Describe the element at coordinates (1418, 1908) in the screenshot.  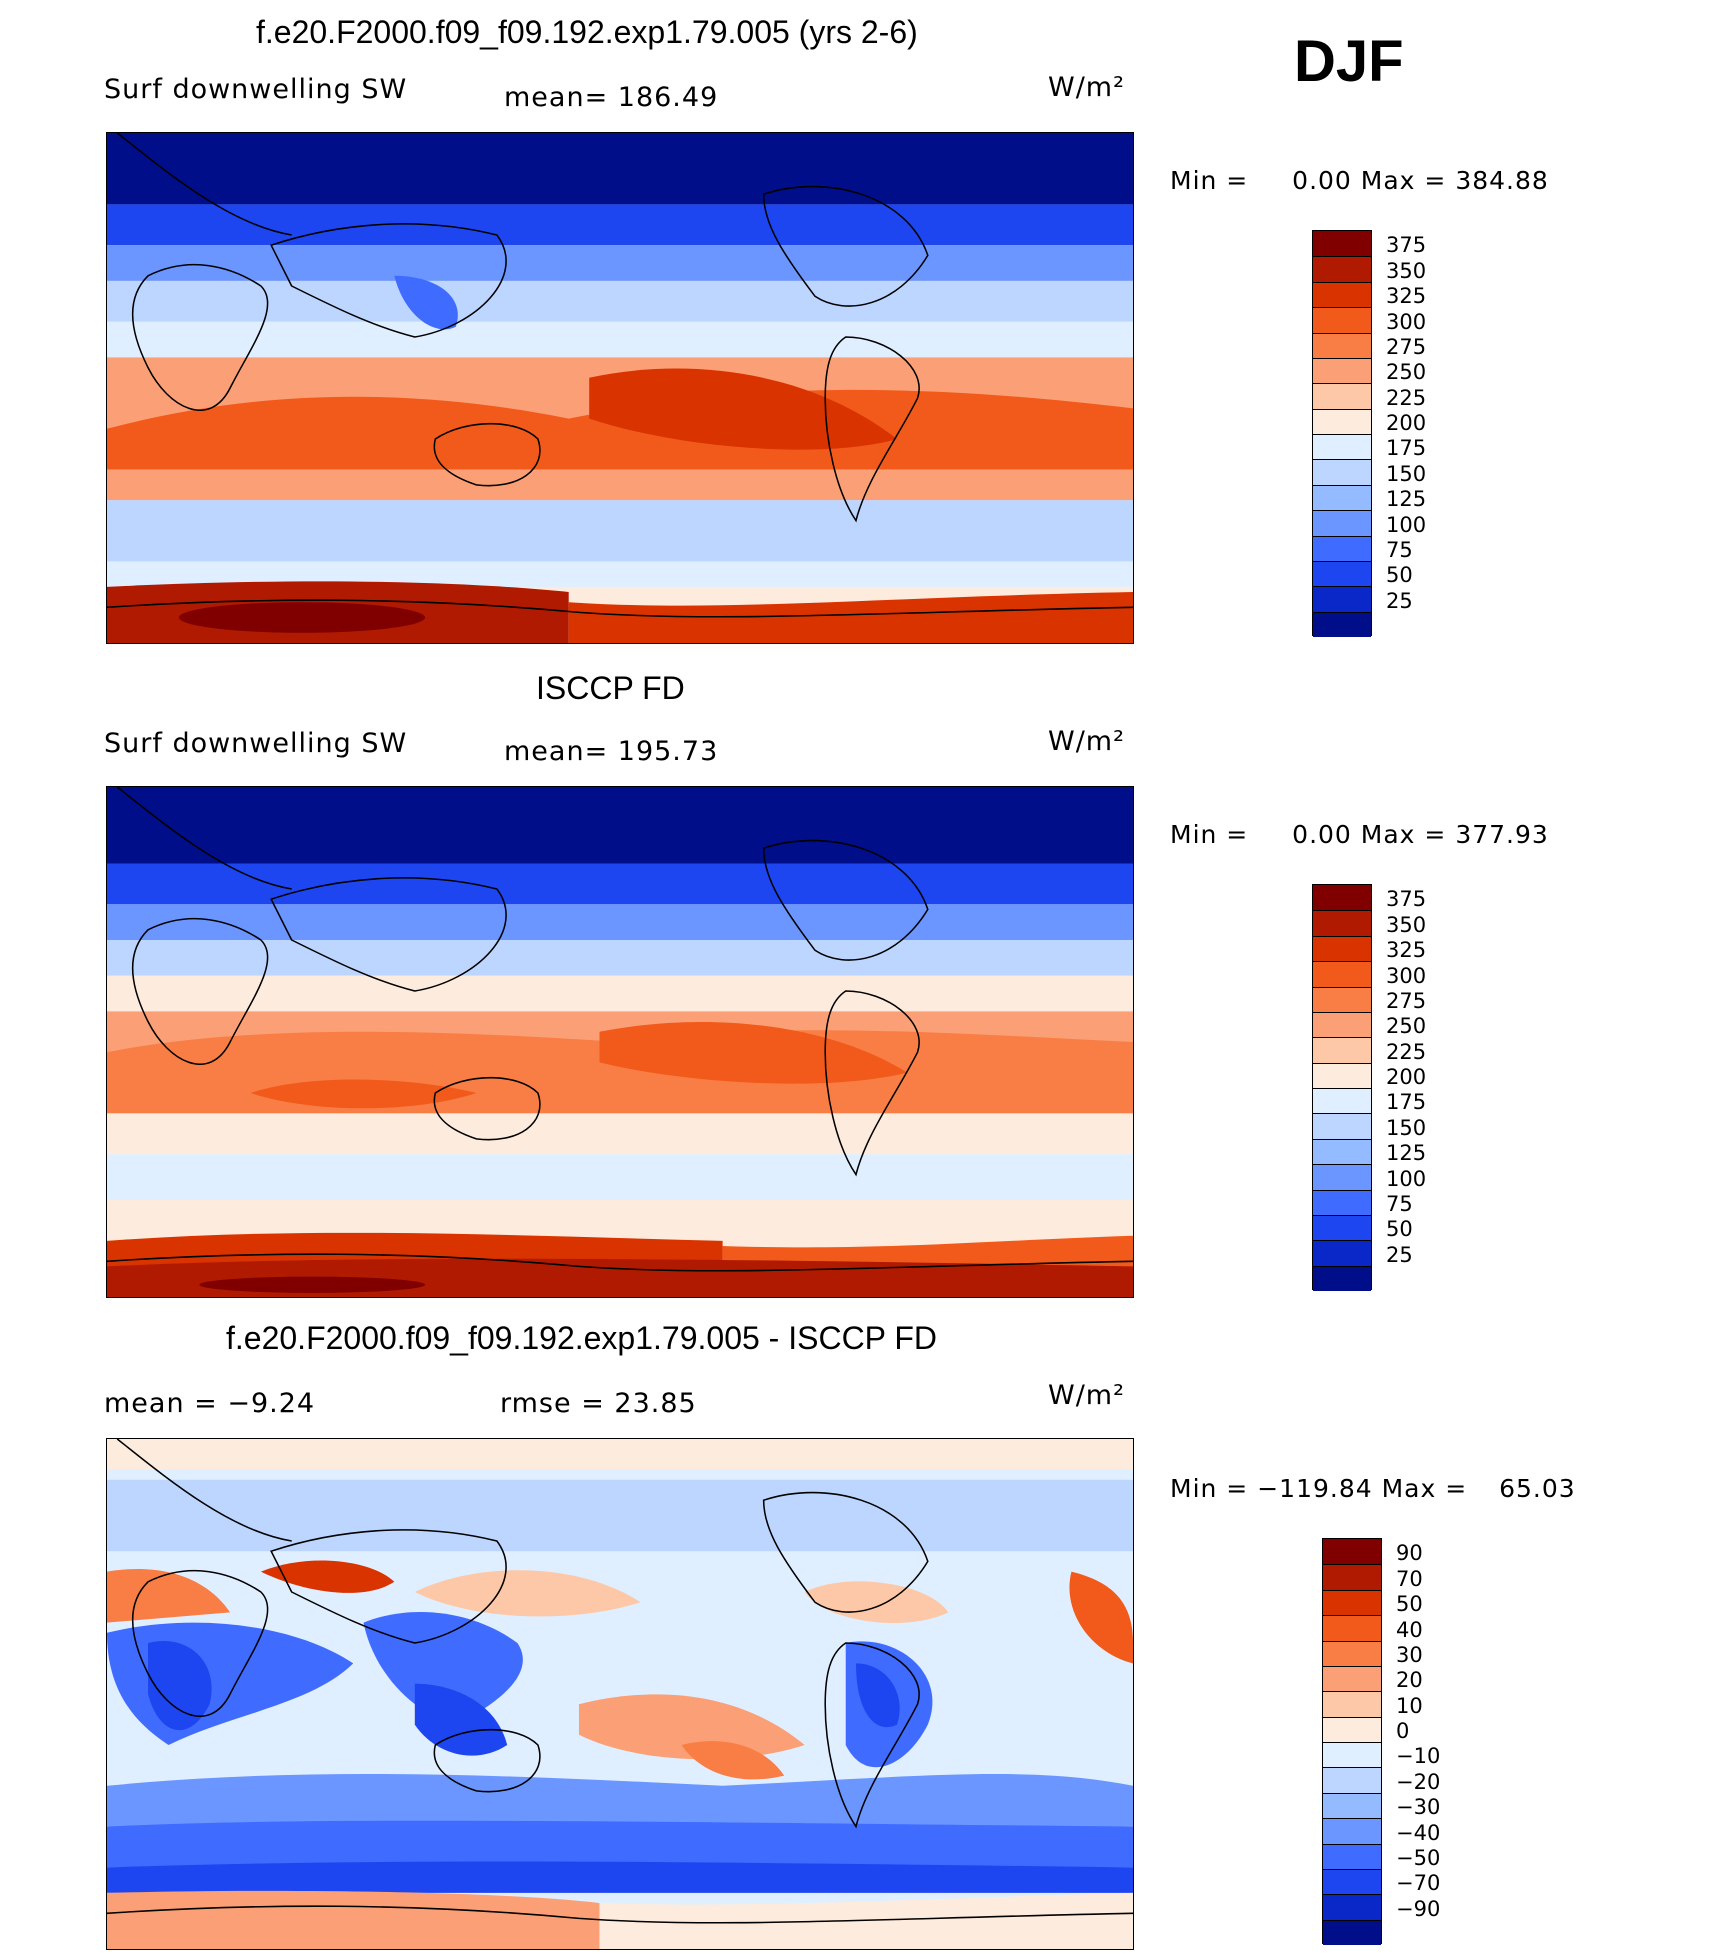
I see `colorbar-tick-label: −90` at that location.